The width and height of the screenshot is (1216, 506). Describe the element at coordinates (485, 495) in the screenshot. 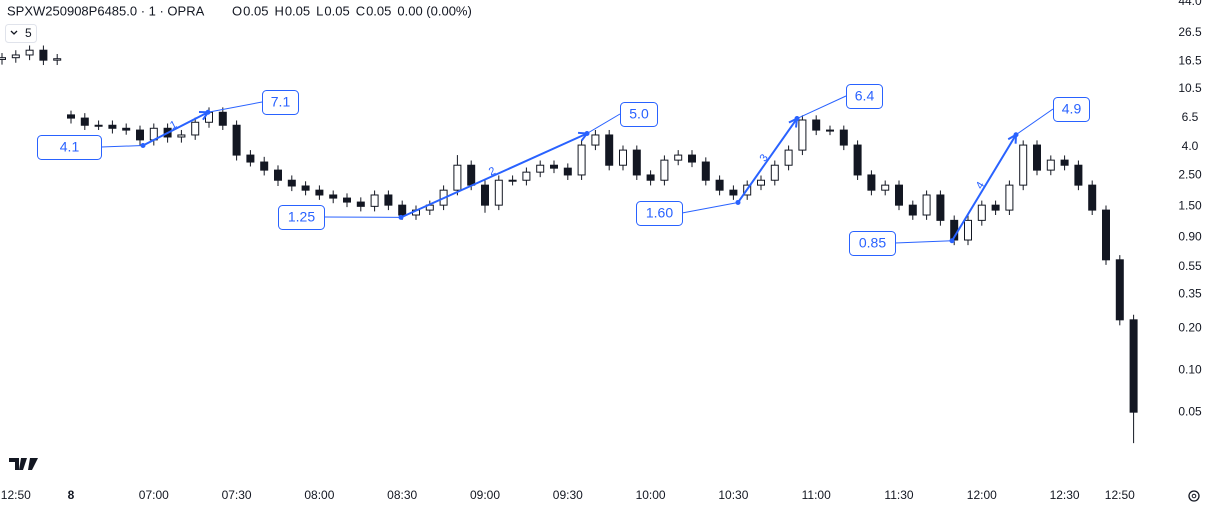

I see `x-tick-label: 09:00` at that location.